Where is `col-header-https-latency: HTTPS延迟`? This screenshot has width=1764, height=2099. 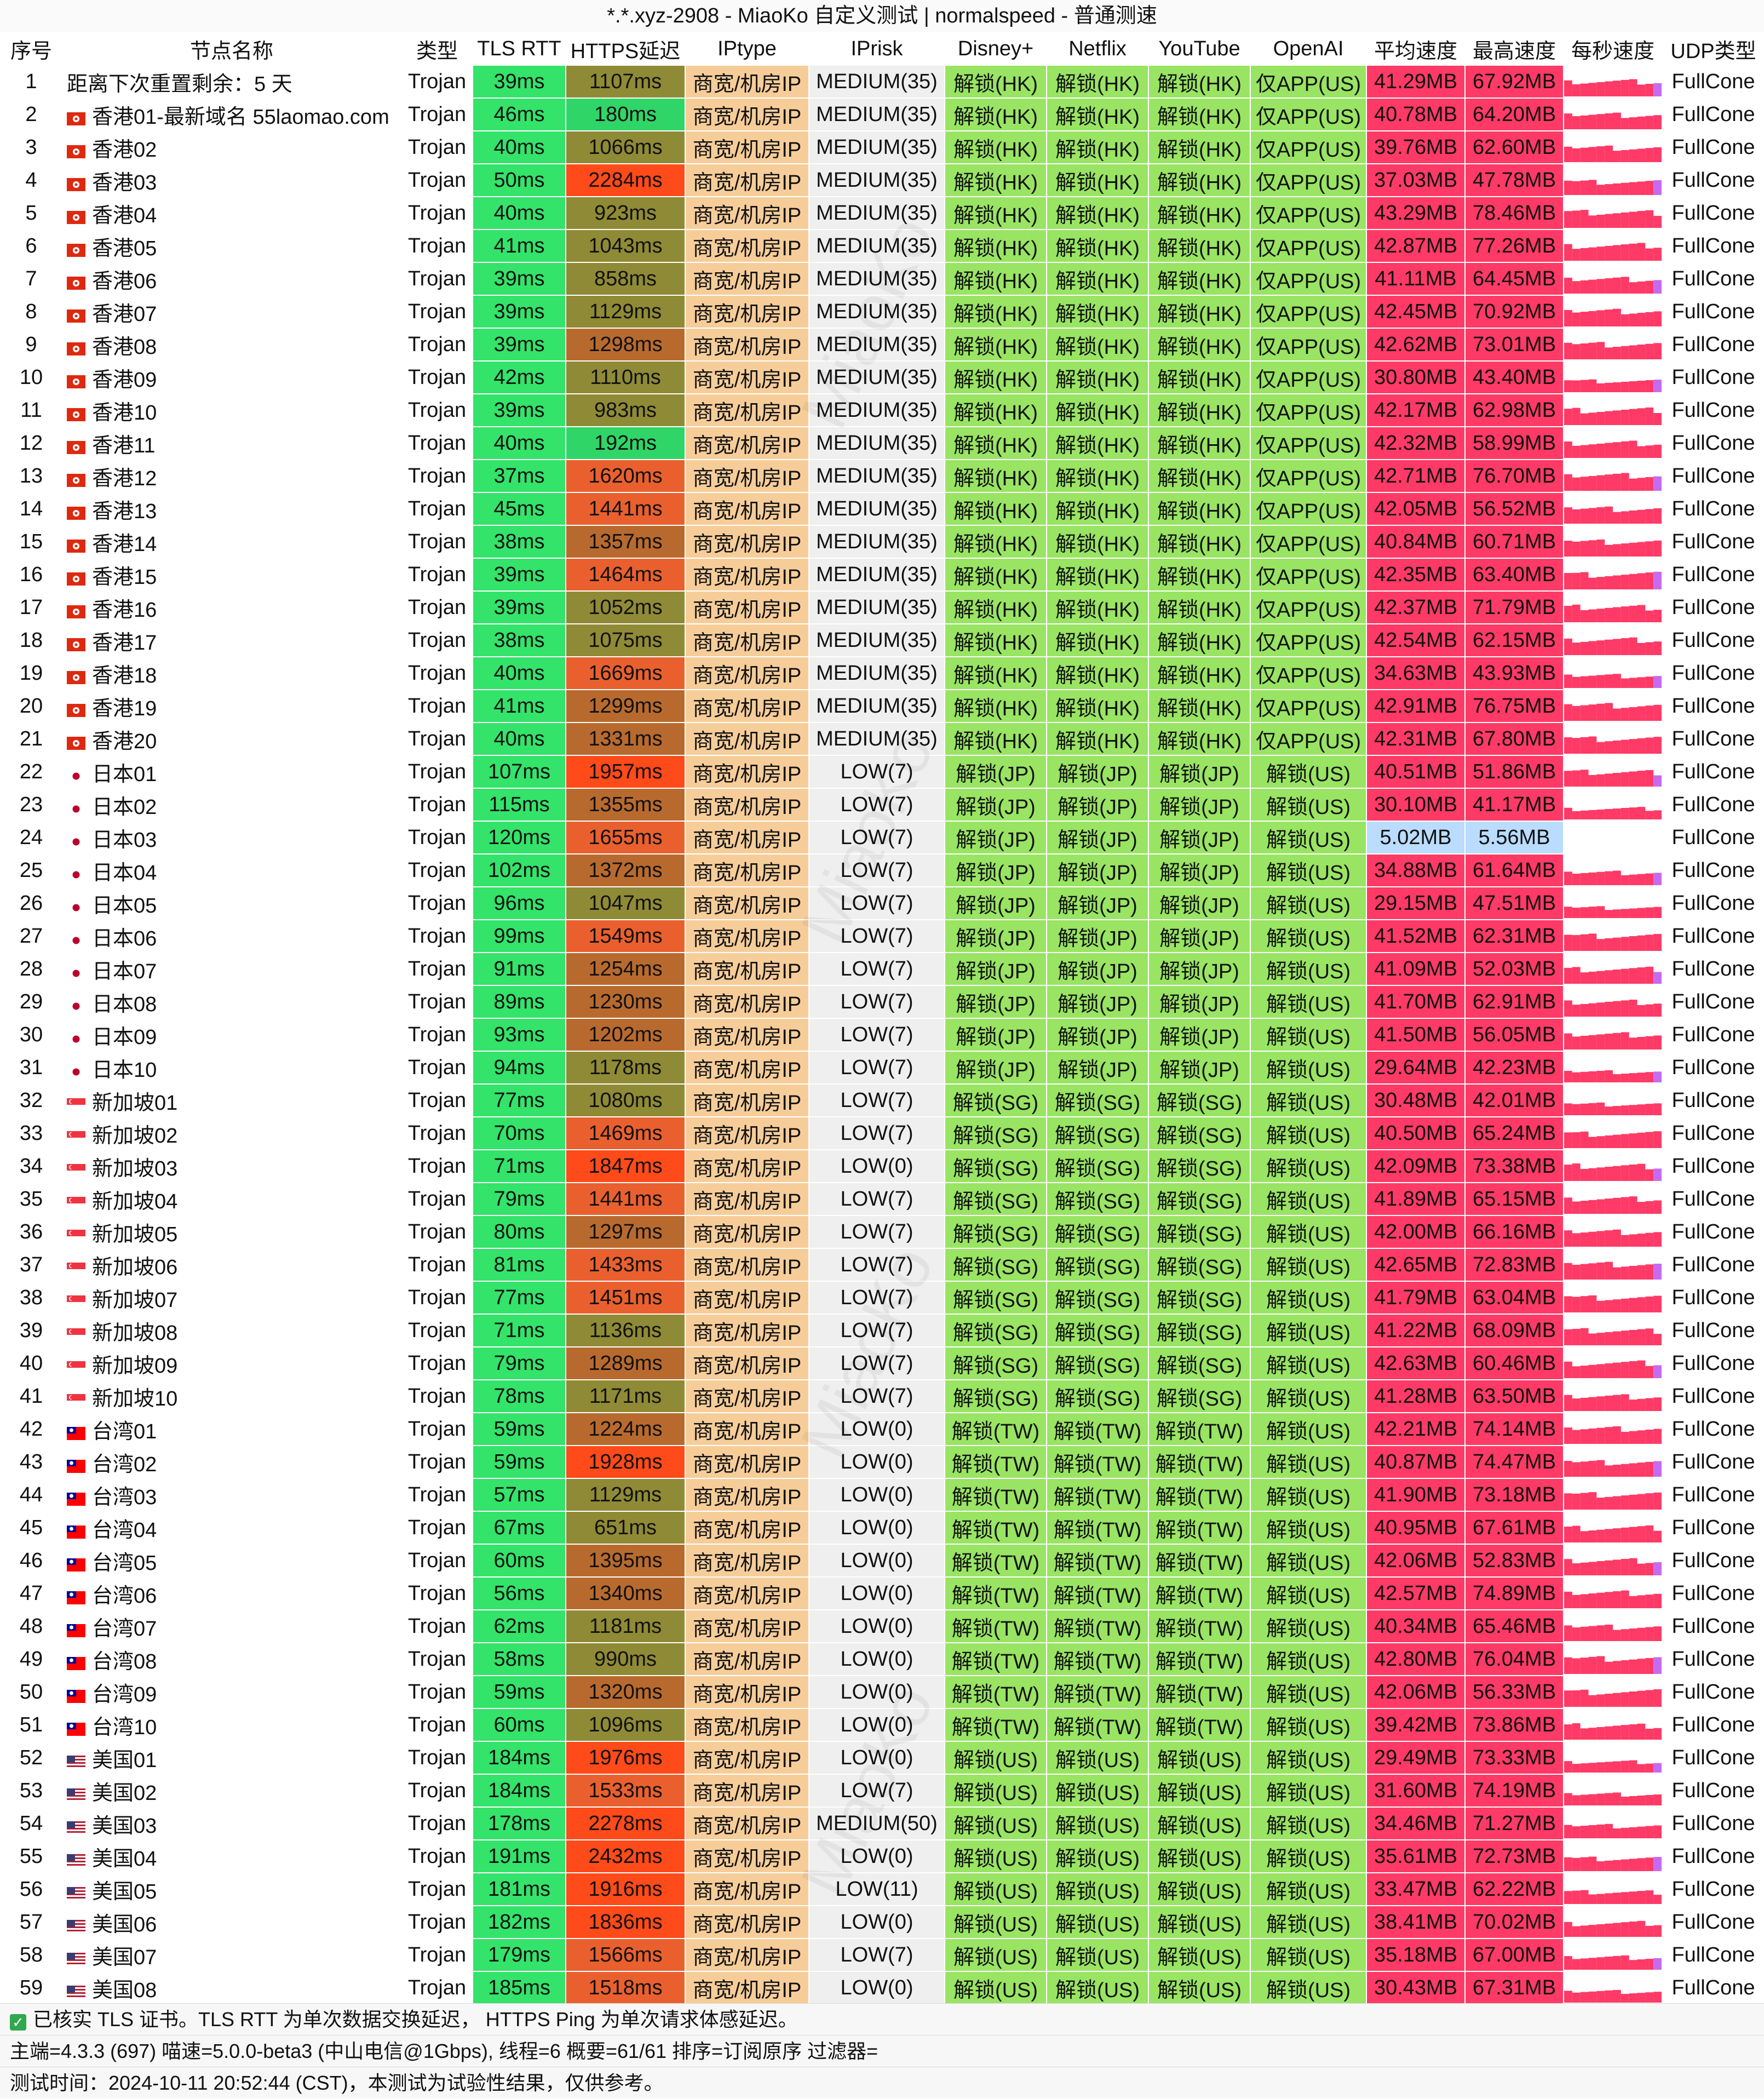
col-header-https-latency: HTTPS延迟 is located at coordinates (625, 49).